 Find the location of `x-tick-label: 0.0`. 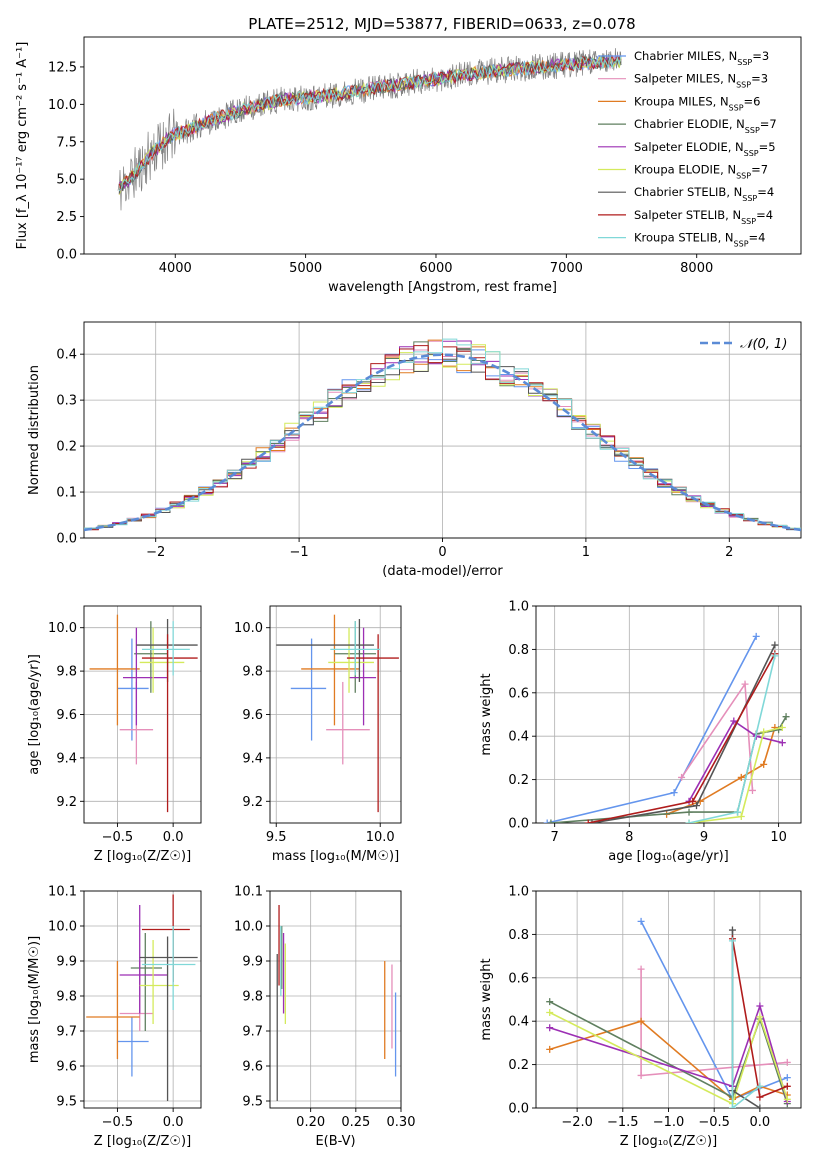

x-tick-label: 0.0 is located at coordinates (173, 1122).